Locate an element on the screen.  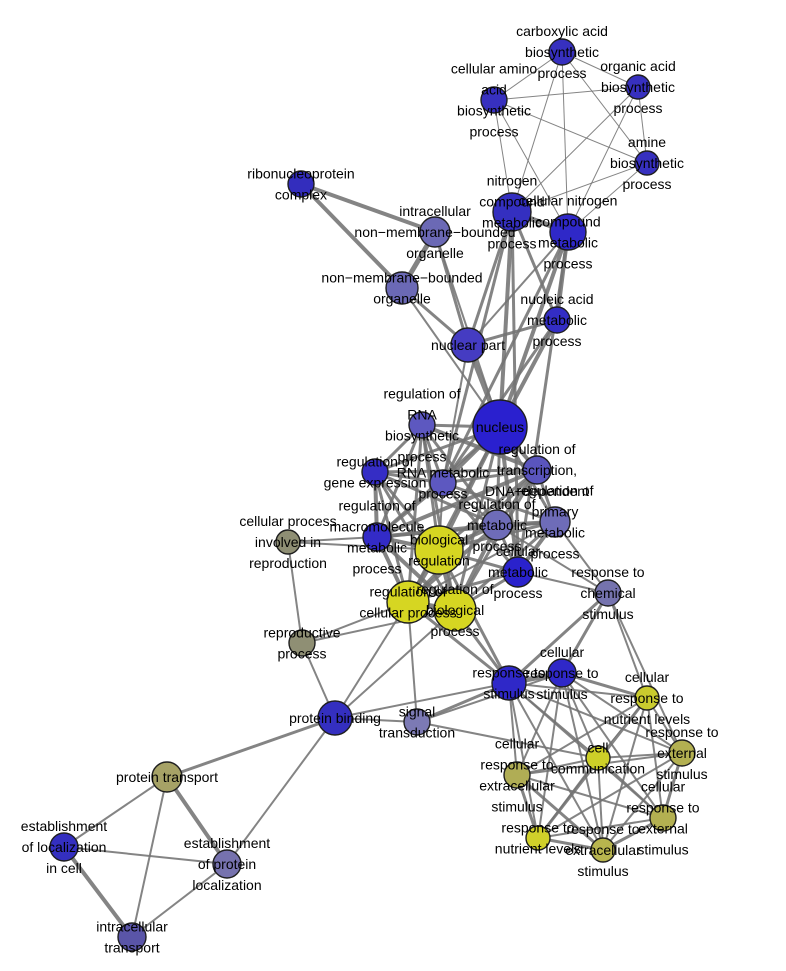
graph-node-npart is located at coordinates (468, 345).